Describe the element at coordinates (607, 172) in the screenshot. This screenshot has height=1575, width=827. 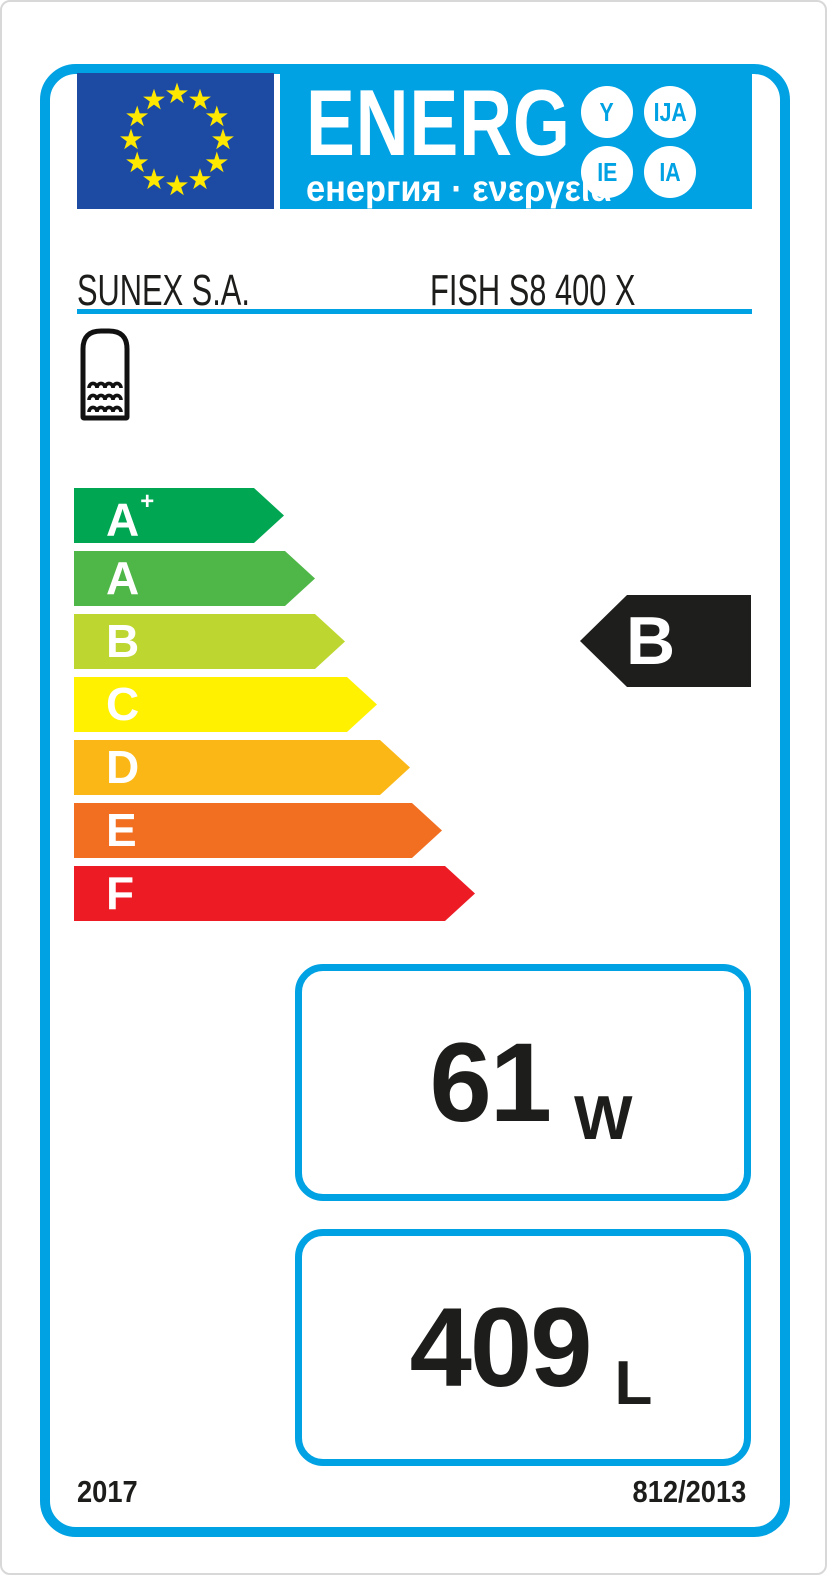
I see `language-badge-ie: IE` at that location.